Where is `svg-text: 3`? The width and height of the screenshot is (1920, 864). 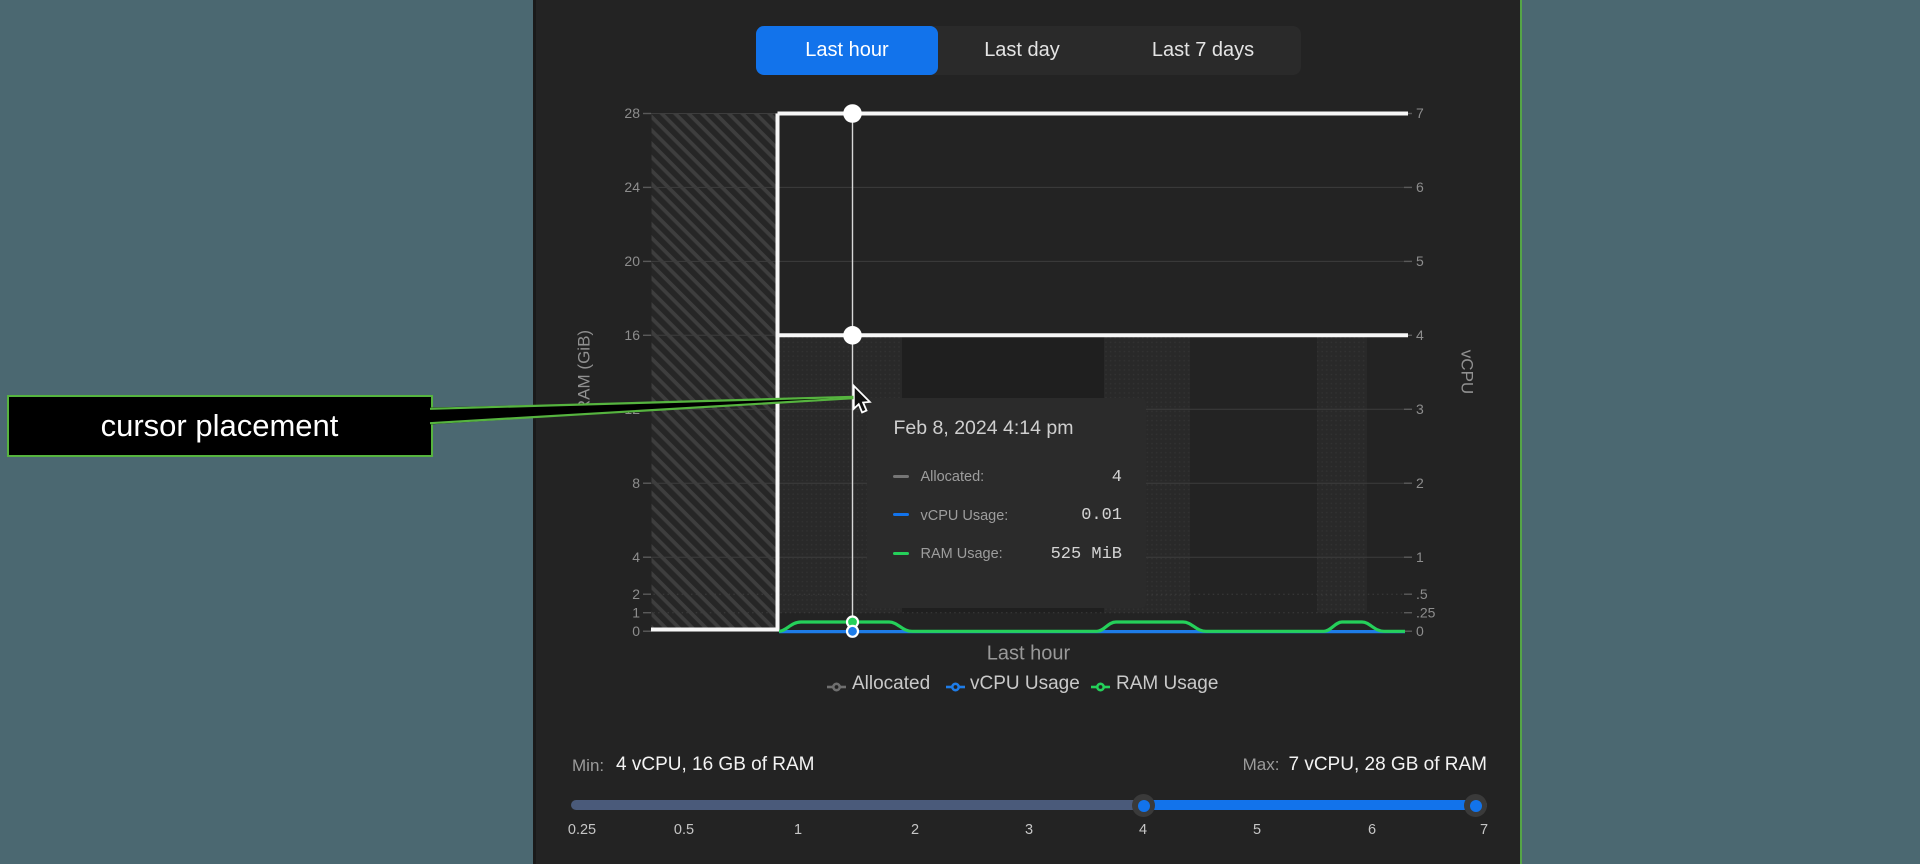
svg-text: 3 is located at coordinates (1420, 409).